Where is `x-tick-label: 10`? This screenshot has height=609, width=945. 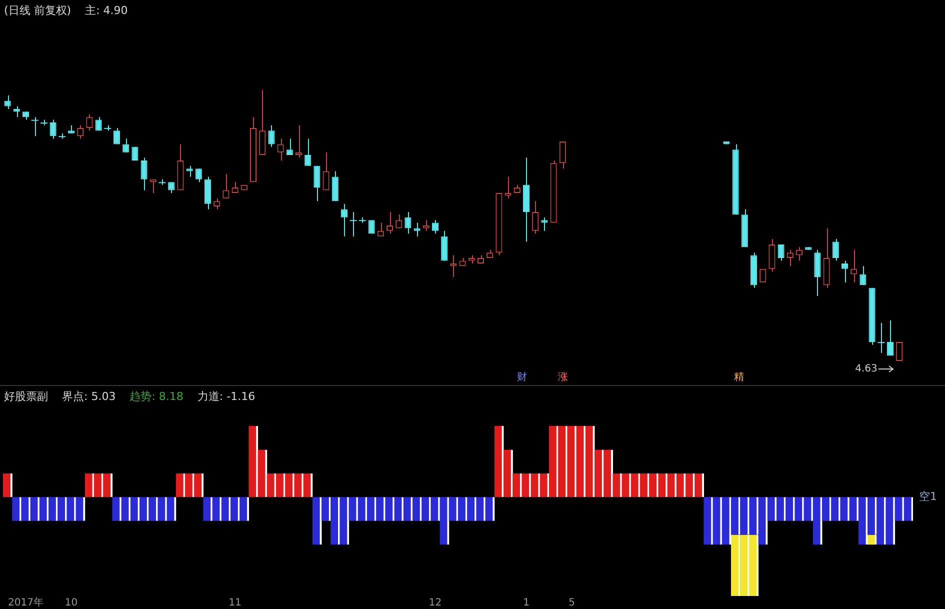
x-tick-label: 10 is located at coordinates (71, 603).